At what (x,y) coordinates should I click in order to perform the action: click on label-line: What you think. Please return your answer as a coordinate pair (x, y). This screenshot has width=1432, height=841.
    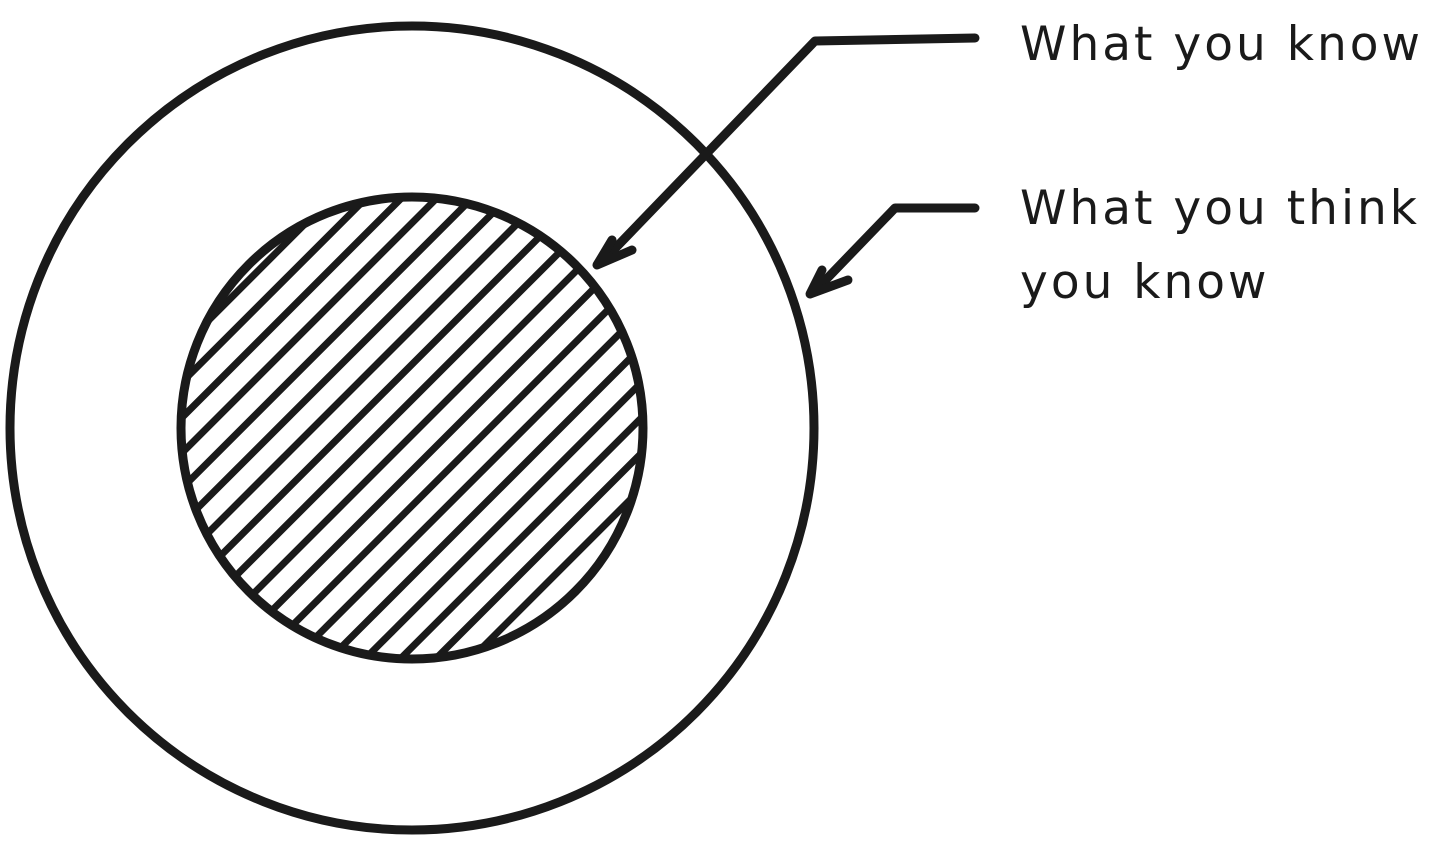
    Looking at the image, I should click on (1220, 208).